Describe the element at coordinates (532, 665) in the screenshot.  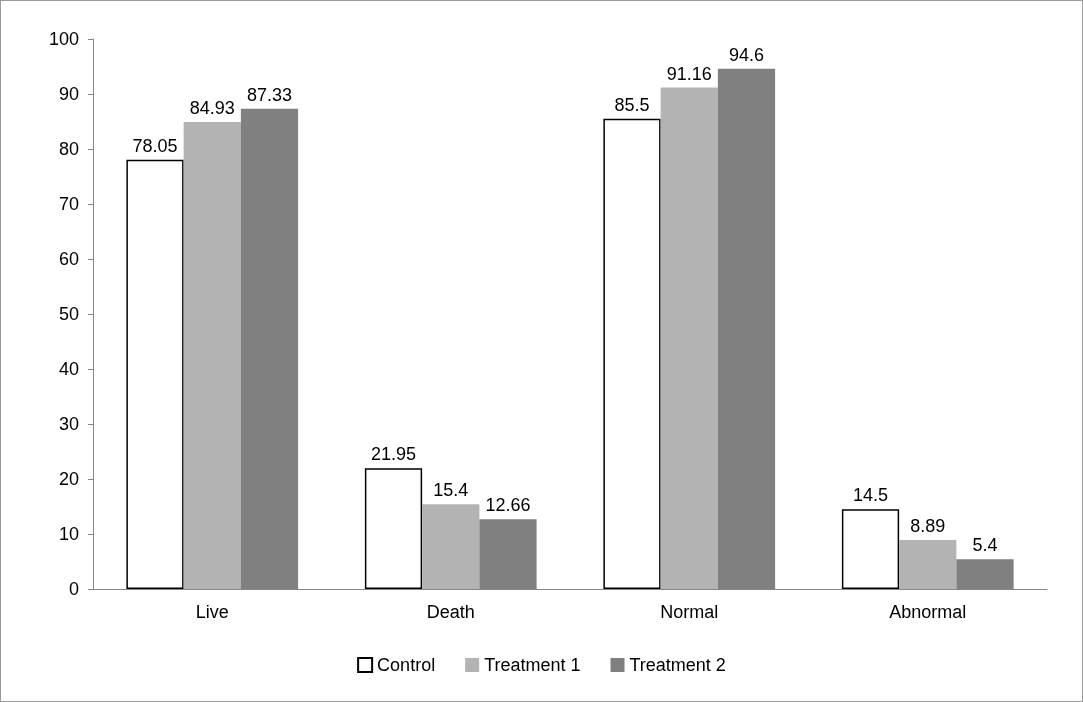
I see `legend-label: Treatment 1` at that location.